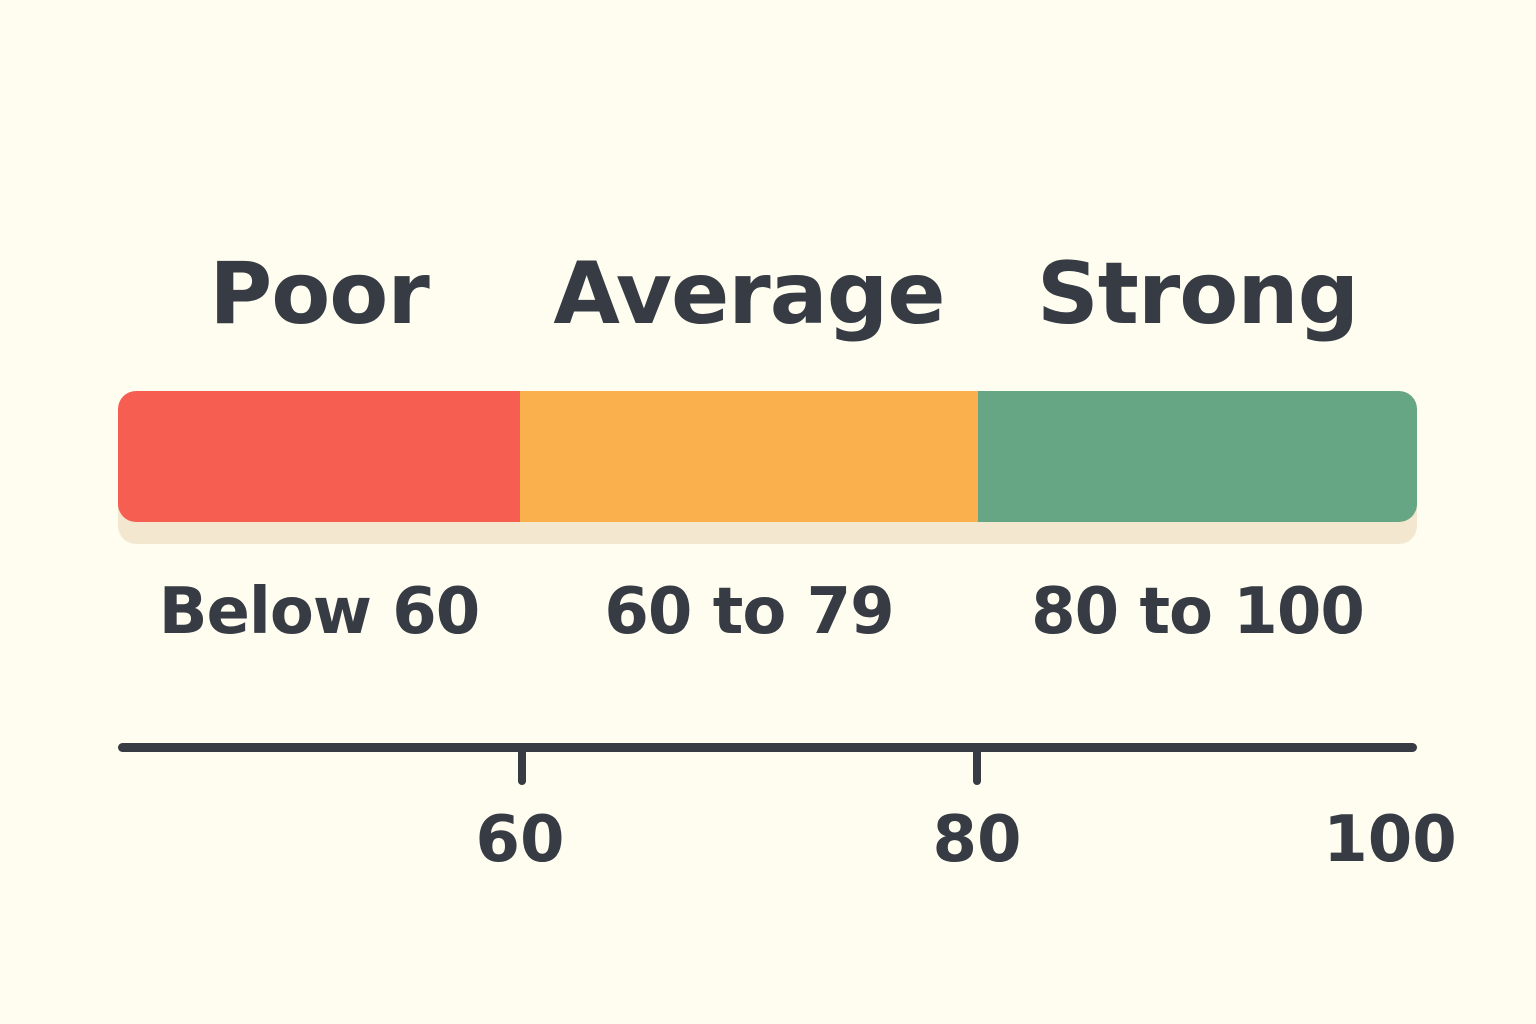  I want to click on tick-label-80: 80, so click(977, 840).